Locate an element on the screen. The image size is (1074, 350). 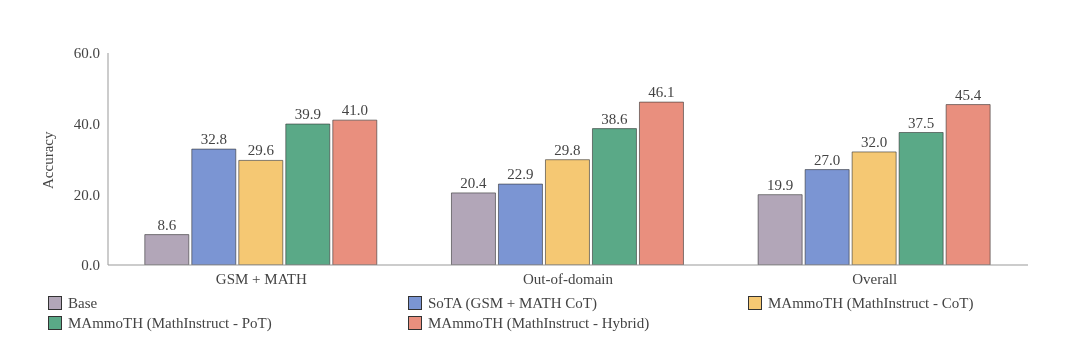
data-label: 41.0 is located at coordinates (354, 110).